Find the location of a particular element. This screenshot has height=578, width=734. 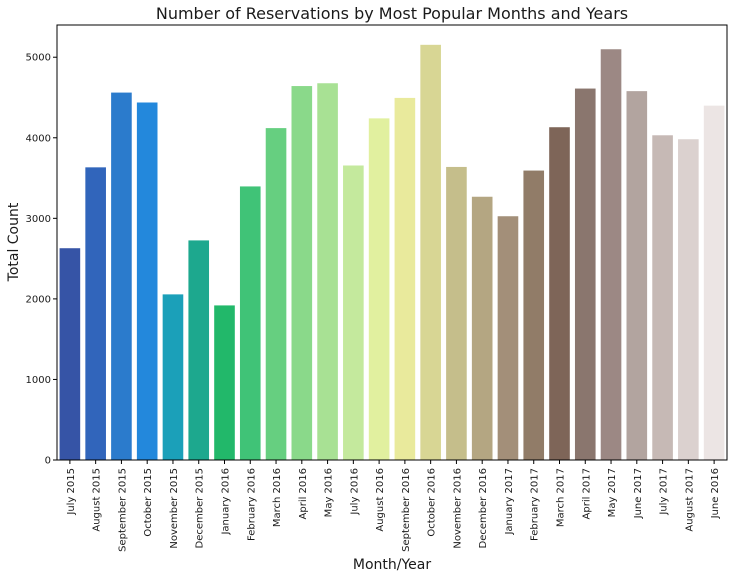

x-tick-label-15: November 2016 is located at coordinates (457, 508).